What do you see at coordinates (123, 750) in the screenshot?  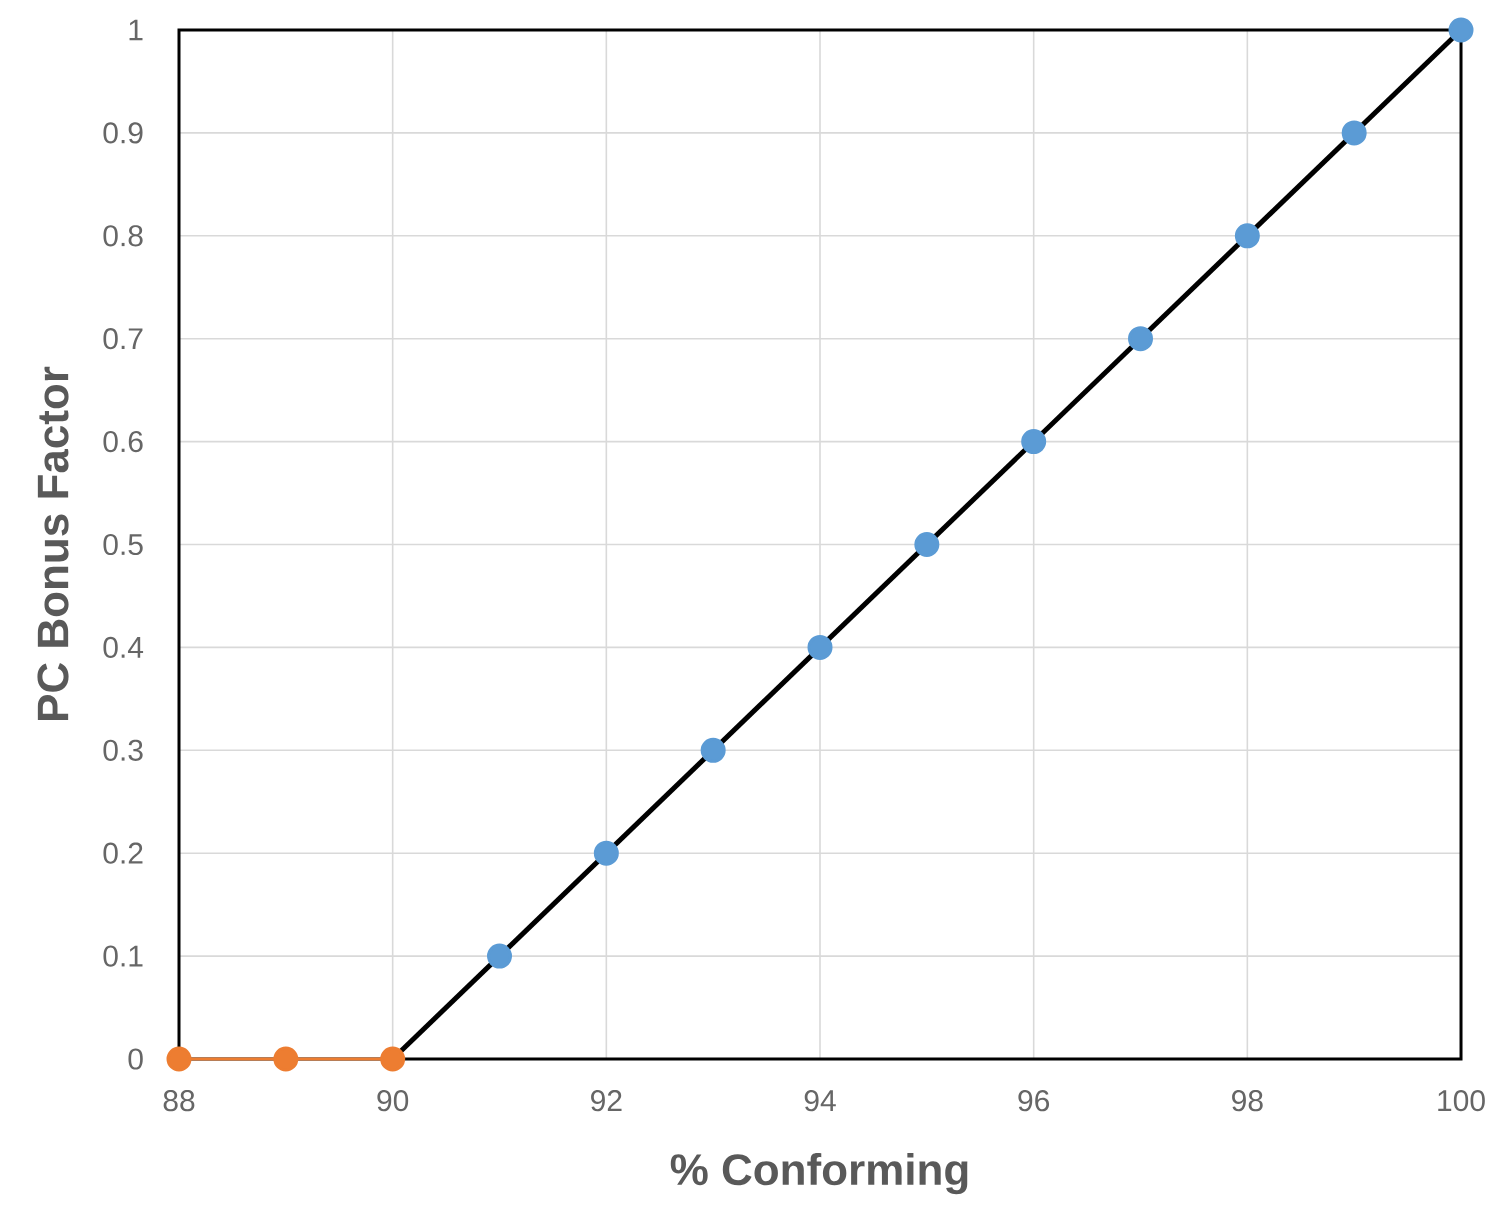 I see `y-tick-label: 0.3` at bounding box center [123, 750].